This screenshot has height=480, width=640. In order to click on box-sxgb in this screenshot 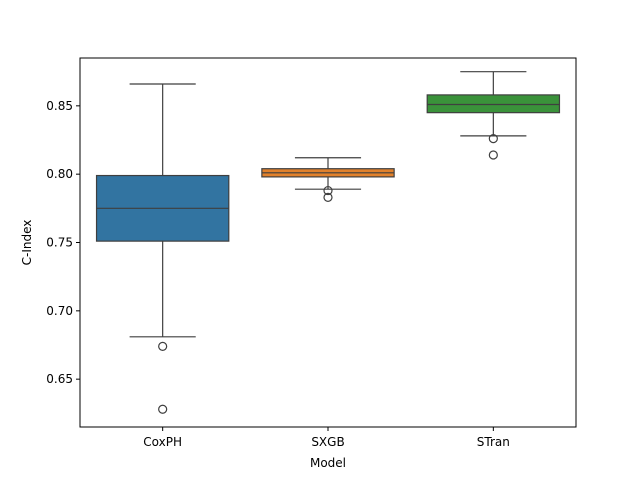, I will do `click(328, 179)`.